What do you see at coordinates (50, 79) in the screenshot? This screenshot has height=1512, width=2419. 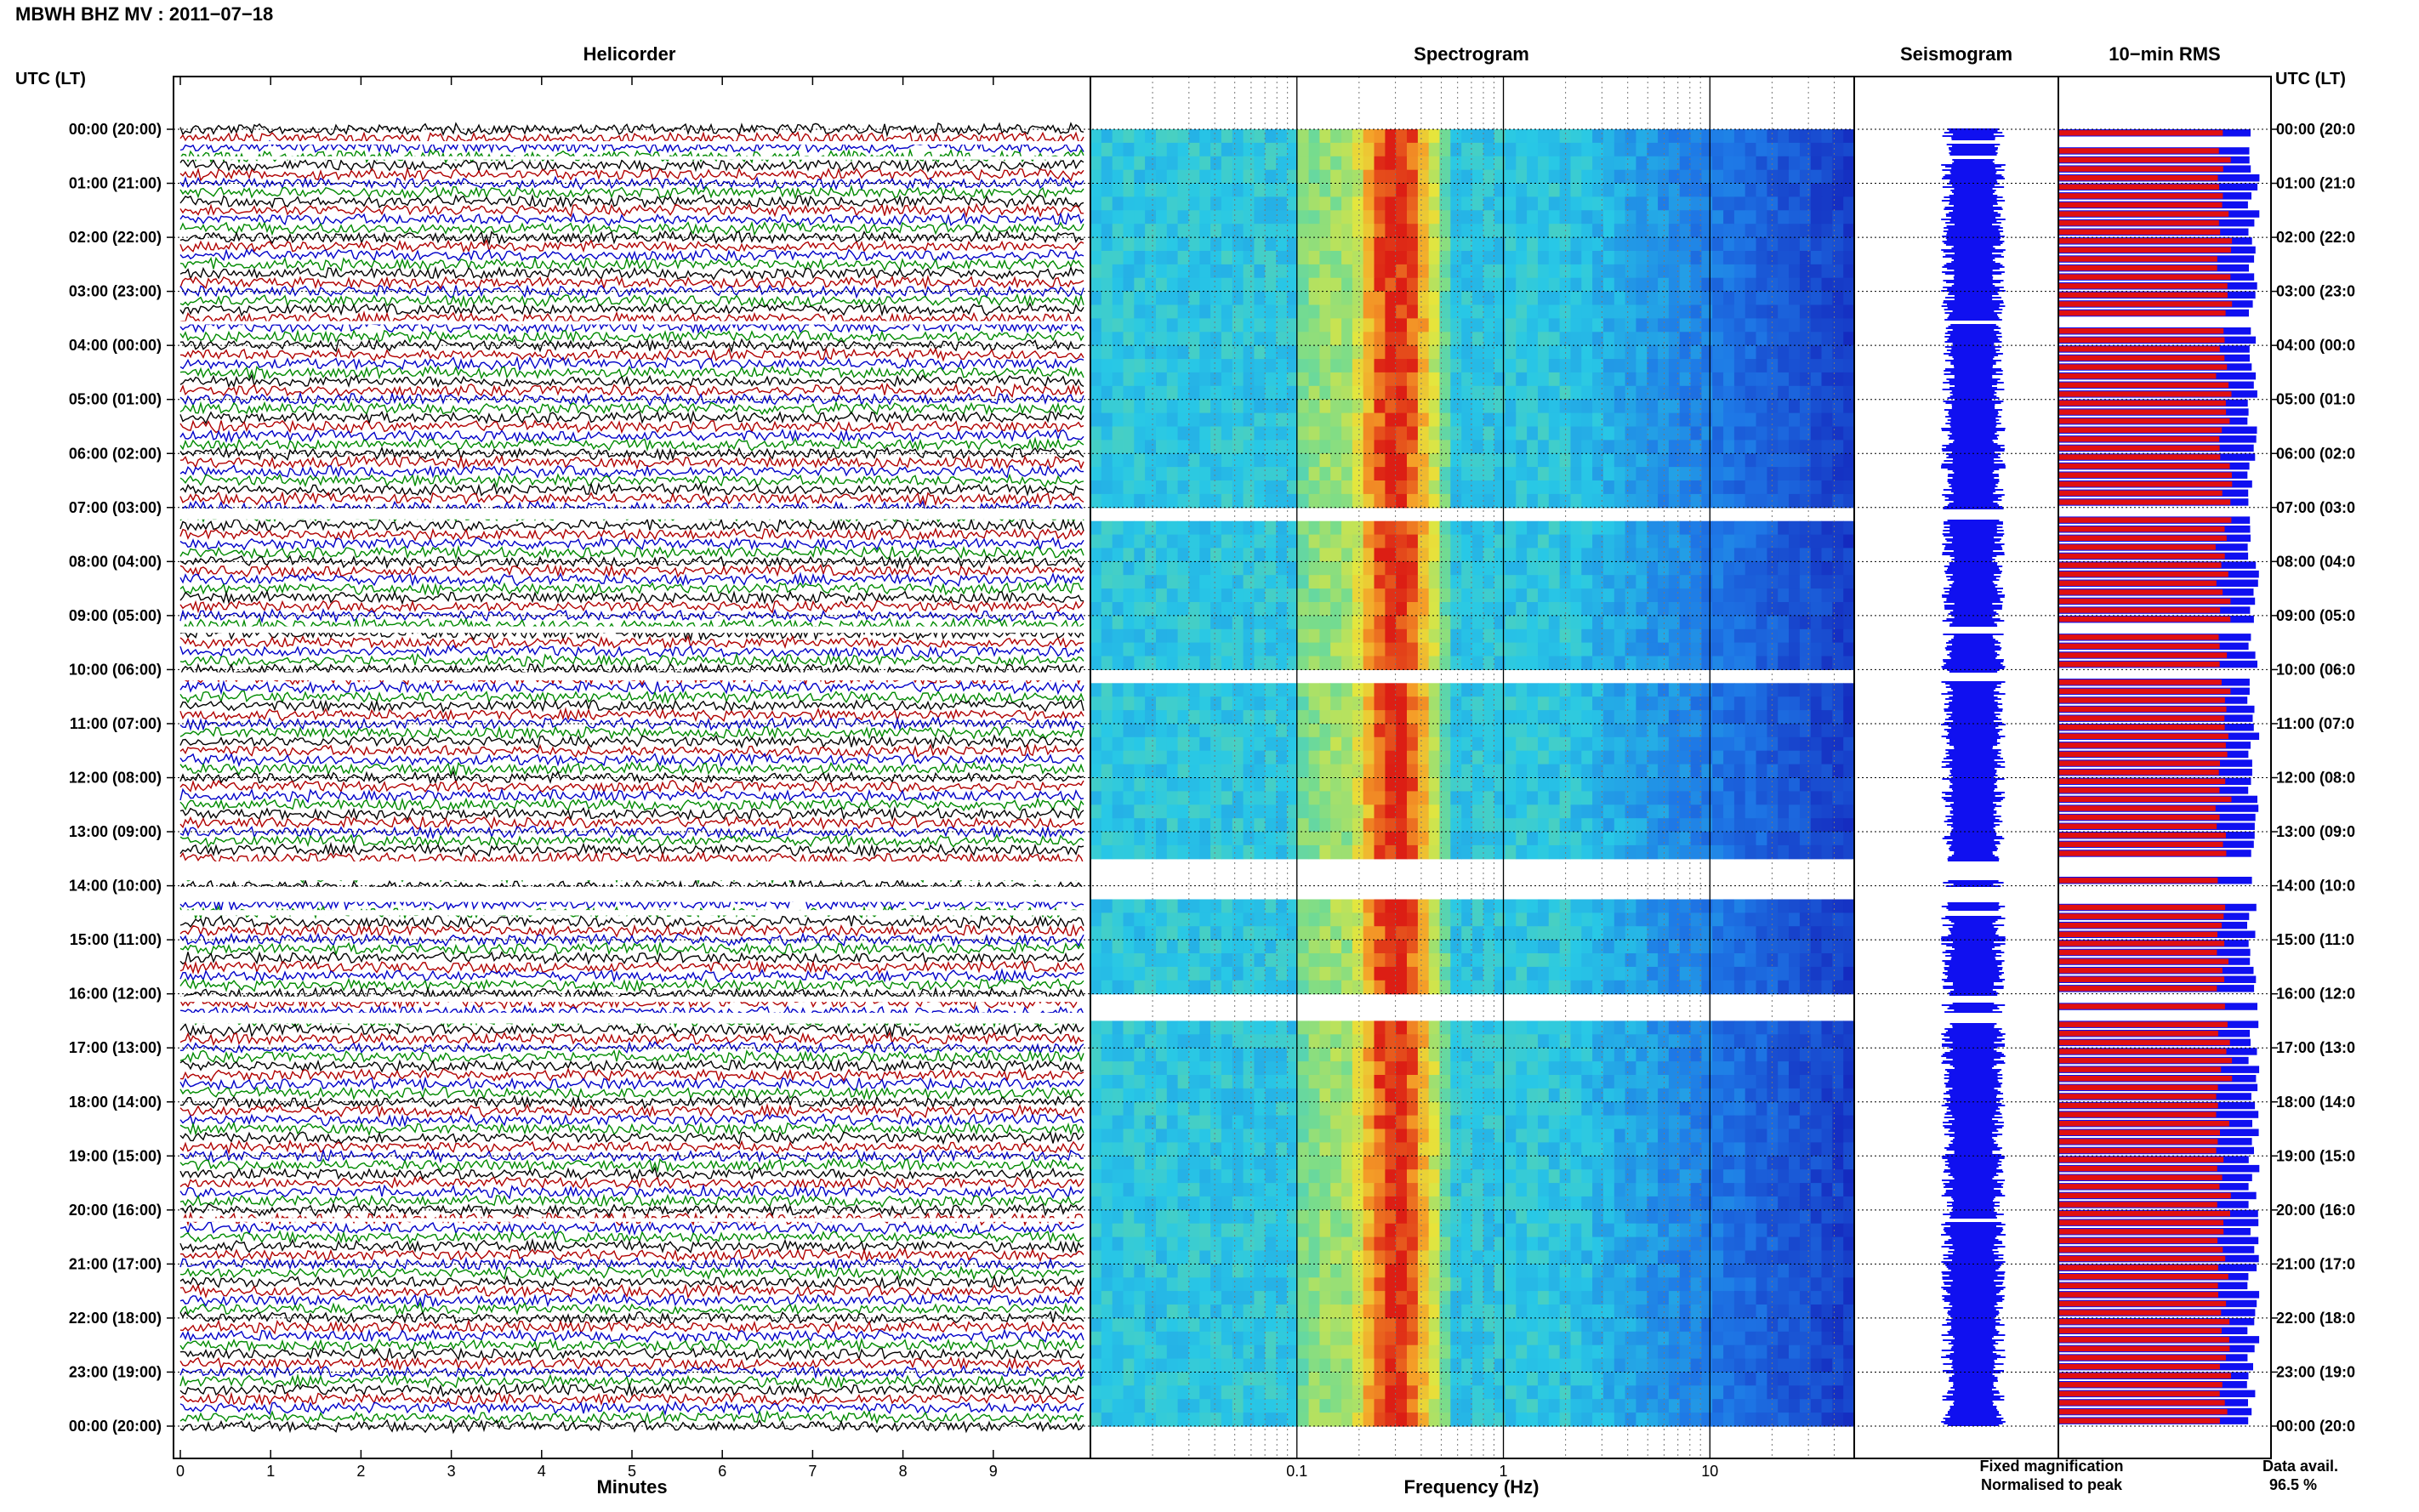 I see `utc-header-left: UTC (LT)` at bounding box center [50, 79].